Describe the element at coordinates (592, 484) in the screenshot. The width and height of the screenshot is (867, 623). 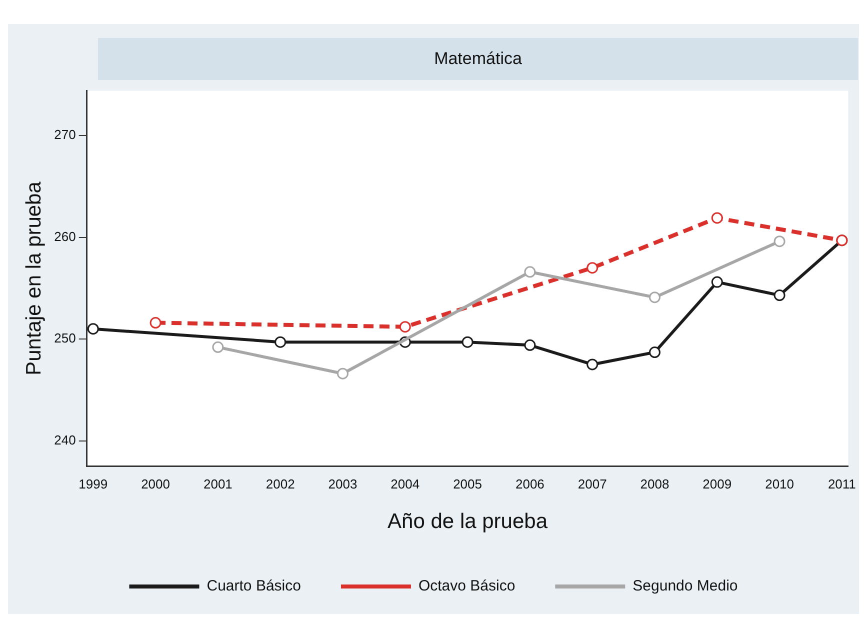
I see `x-tick-label: 2007` at that location.